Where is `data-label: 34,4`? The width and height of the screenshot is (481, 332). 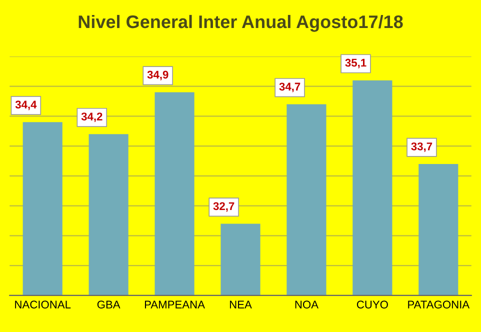
data-label: 34,4 is located at coordinates (26, 105).